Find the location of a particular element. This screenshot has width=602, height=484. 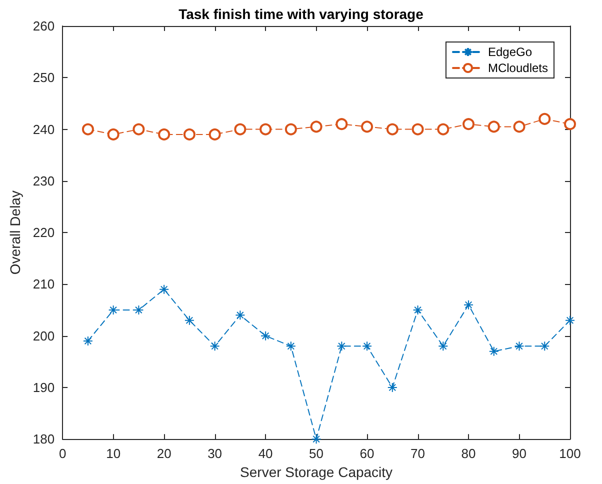

y-tick-label: 200 is located at coordinates (43, 336).